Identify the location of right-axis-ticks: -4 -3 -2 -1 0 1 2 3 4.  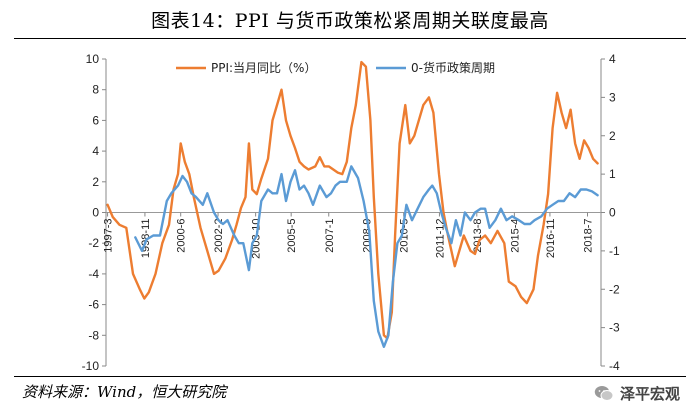
(610, 212).